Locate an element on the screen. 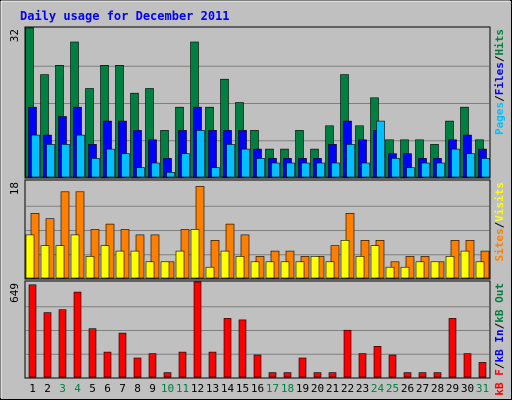  x-tick-label-day-10: 10 is located at coordinates (167, 388).